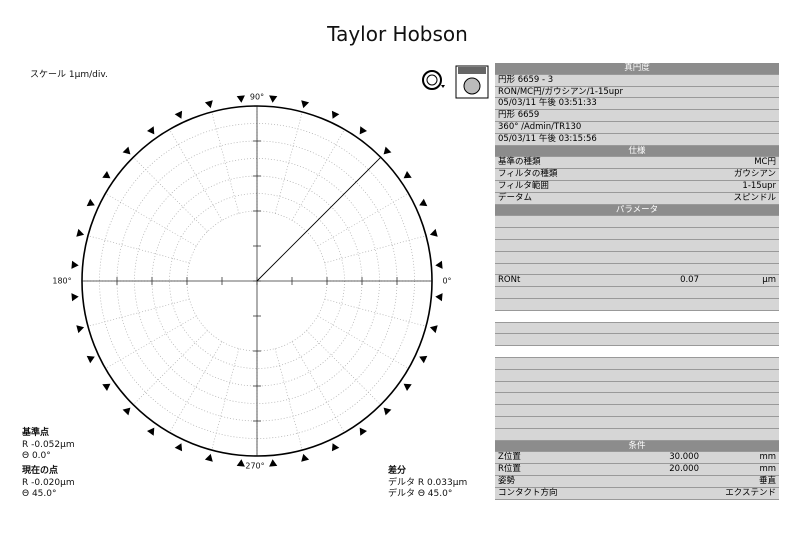 Image resolution: width=800 pixels, height=533 pixels. What do you see at coordinates (637, 281) in the screenshot?
I see `panel-row: RONt 0.07 μm` at bounding box center [637, 281].